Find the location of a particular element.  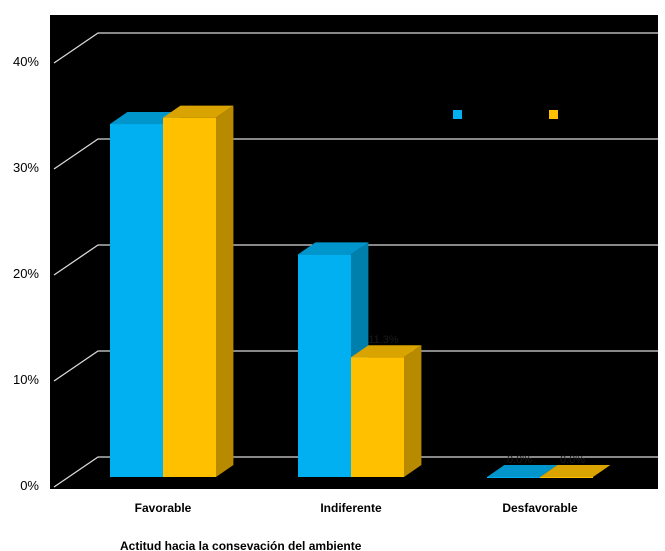

y-tick-label: 40% is located at coordinates (26, 61).